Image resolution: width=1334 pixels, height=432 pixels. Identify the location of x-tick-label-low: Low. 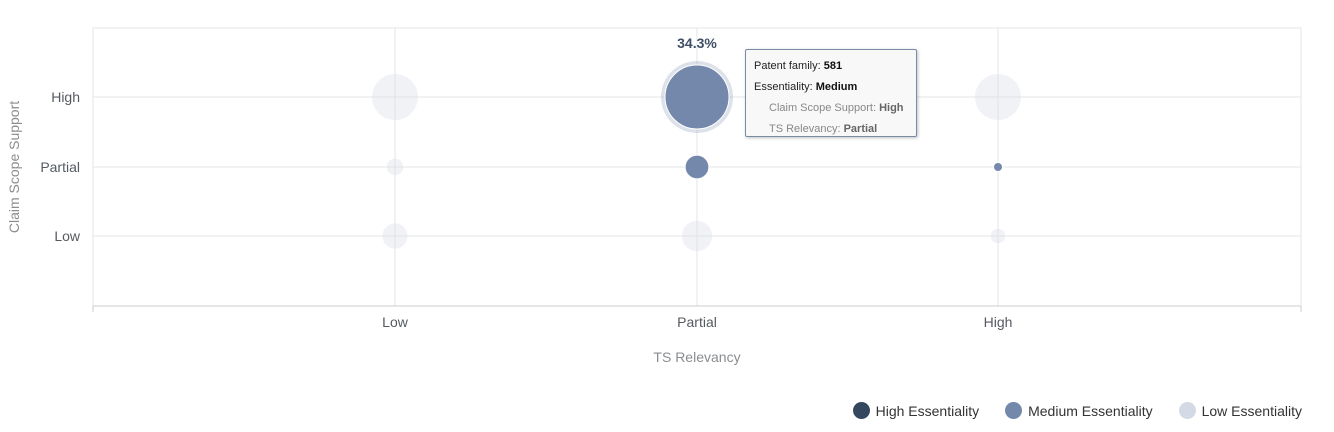
(395, 322).